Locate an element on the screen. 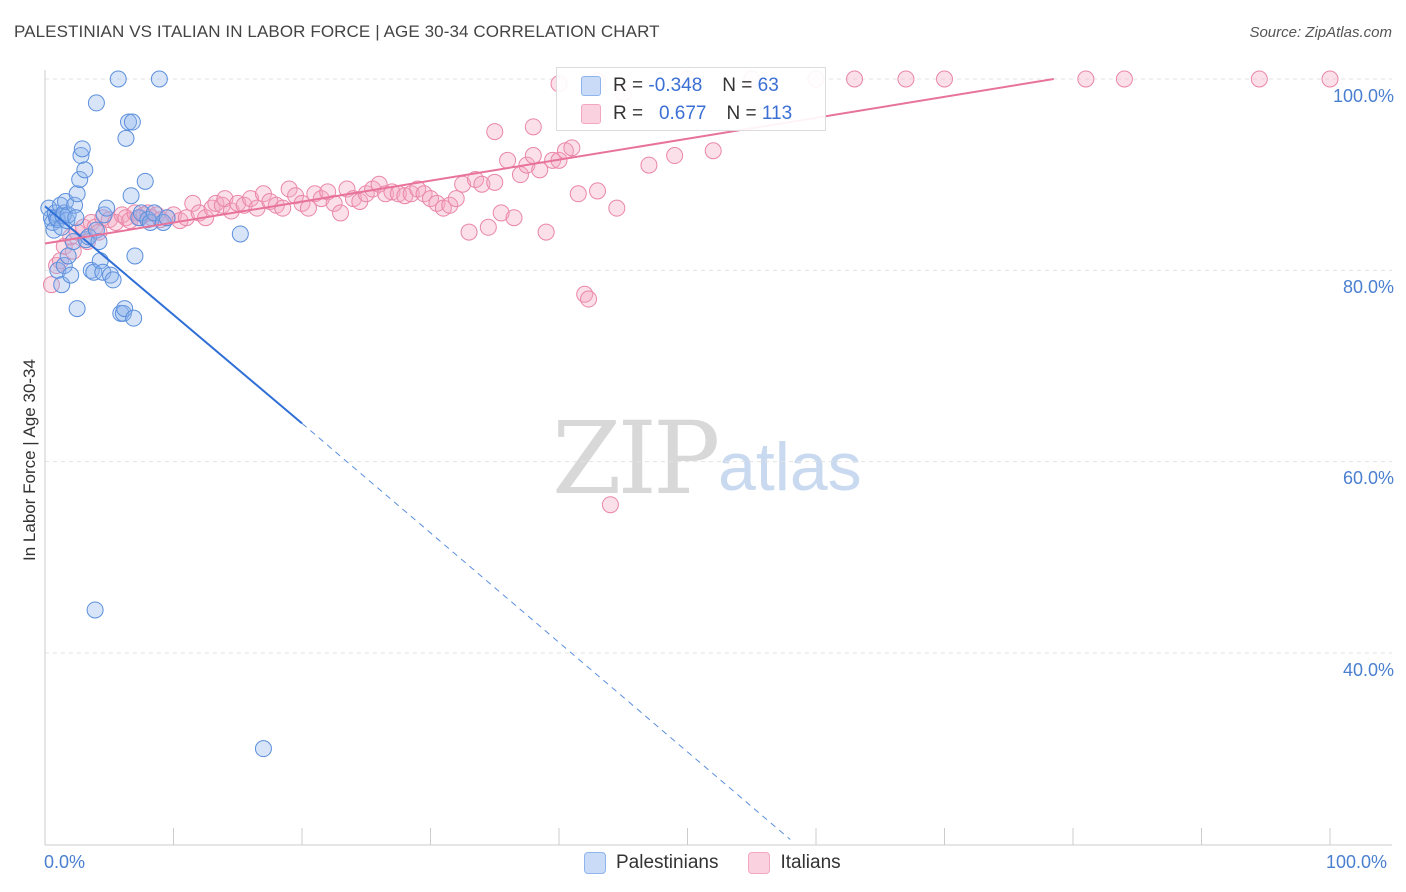 The height and width of the screenshot is (892, 1406). series-legend-italians: Italians is located at coordinates (794, 863).